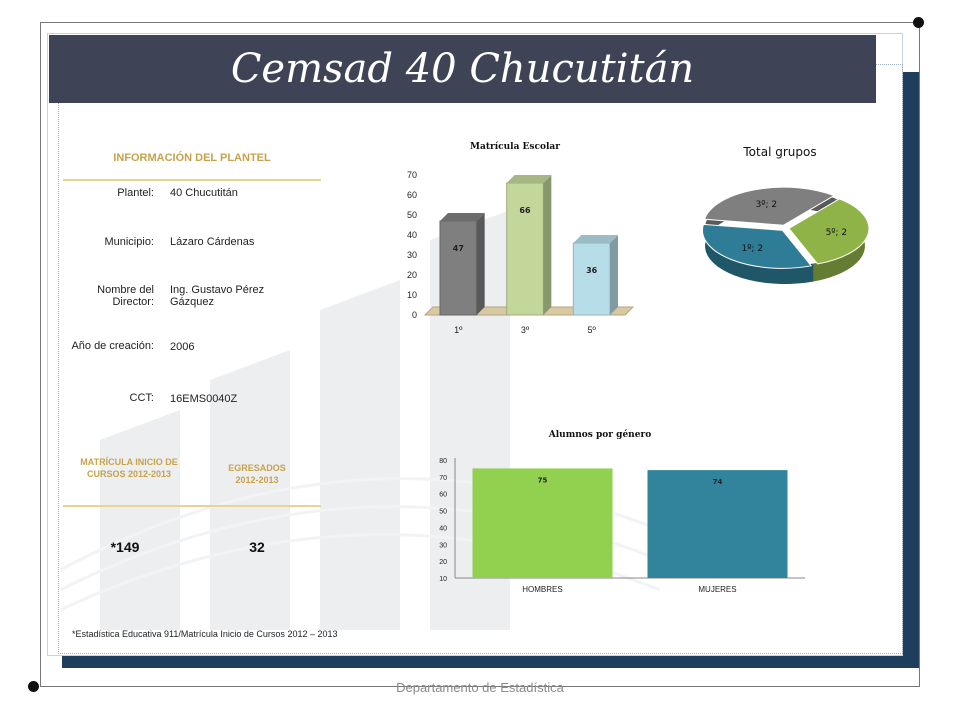 The width and height of the screenshot is (960, 720). What do you see at coordinates (718, 482) in the screenshot?
I see `bar-data-label: 74` at bounding box center [718, 482].